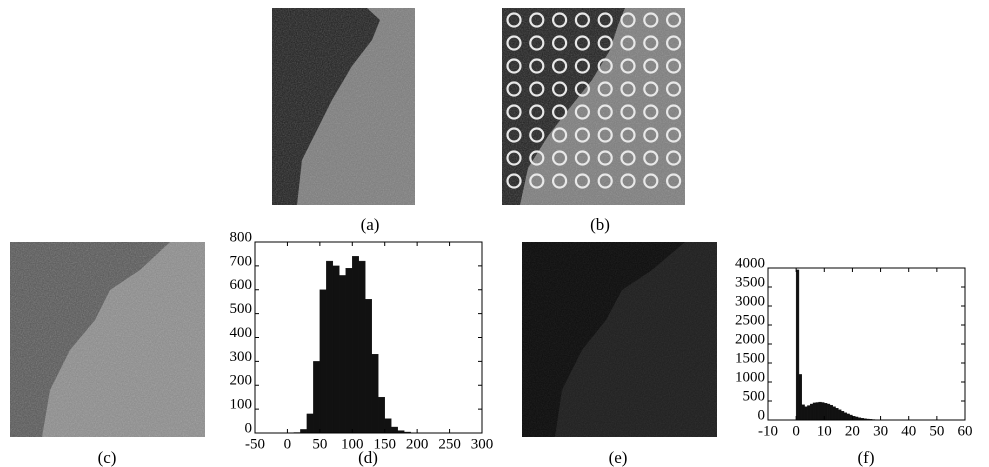 This screenshot has height=467, width=989. What do you see at coordinates (241, 405) in the screenshot?
I see `y-tick-label: 100` at bounding box center [241, 405].